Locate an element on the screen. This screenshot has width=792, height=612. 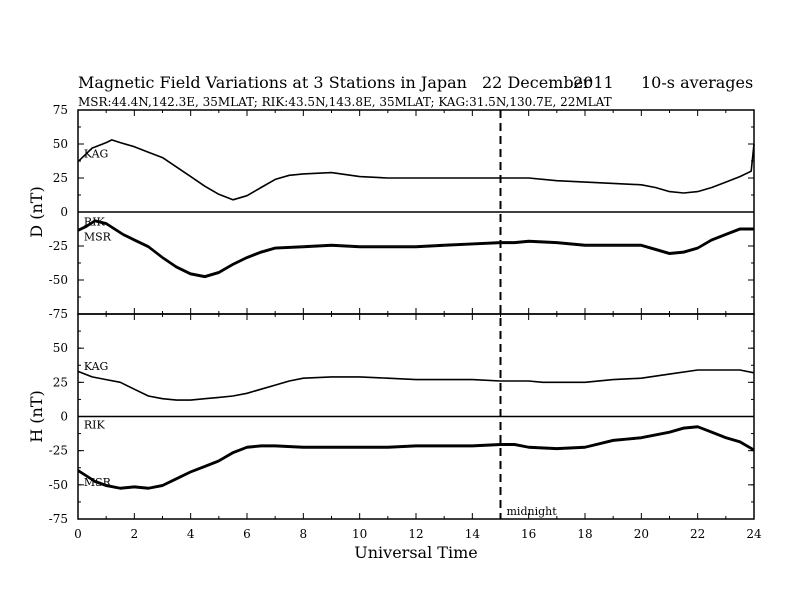
x-tick-label: 22 is located at coordinates (697, 534).